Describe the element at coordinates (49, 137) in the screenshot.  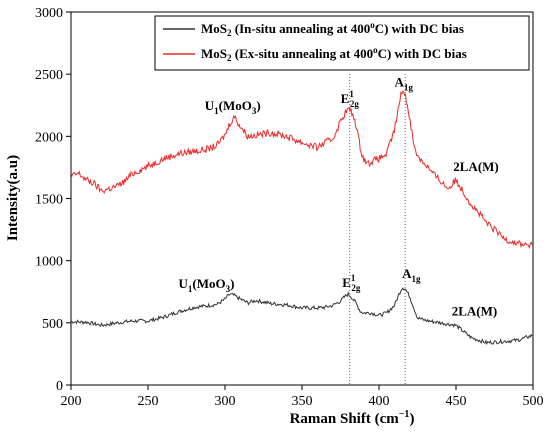
I see `y-tick-label: 2000` at that location.